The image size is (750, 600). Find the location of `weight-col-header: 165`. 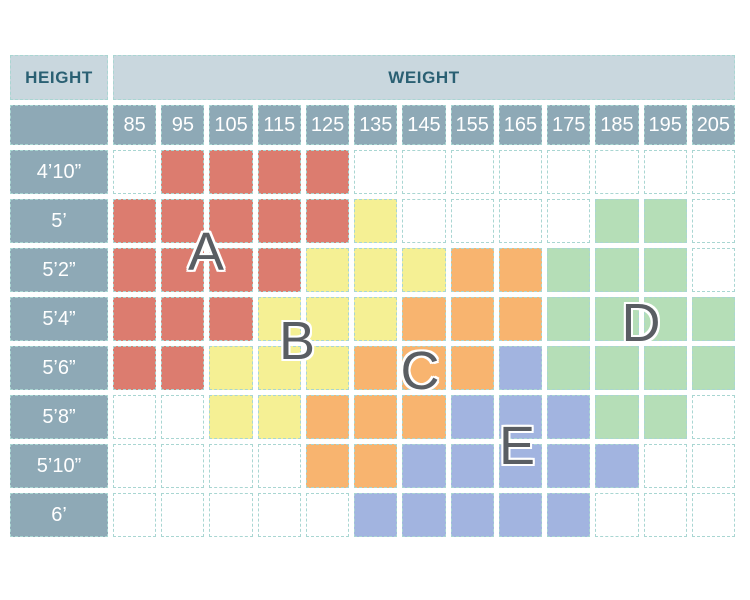

weight-col-header: 165 is located at coordinates (520, 125).